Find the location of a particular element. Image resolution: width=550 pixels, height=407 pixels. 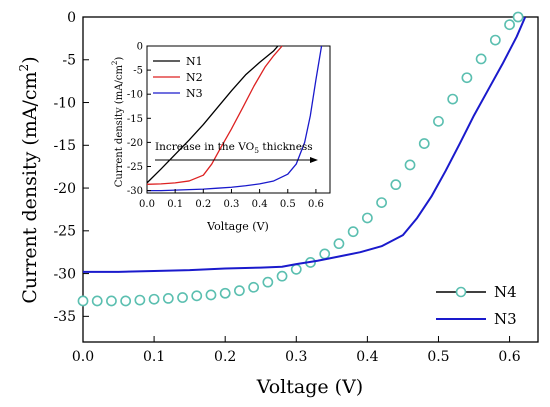

inset-x-tick-label: 0.5 is located at coordinates (288, 204).